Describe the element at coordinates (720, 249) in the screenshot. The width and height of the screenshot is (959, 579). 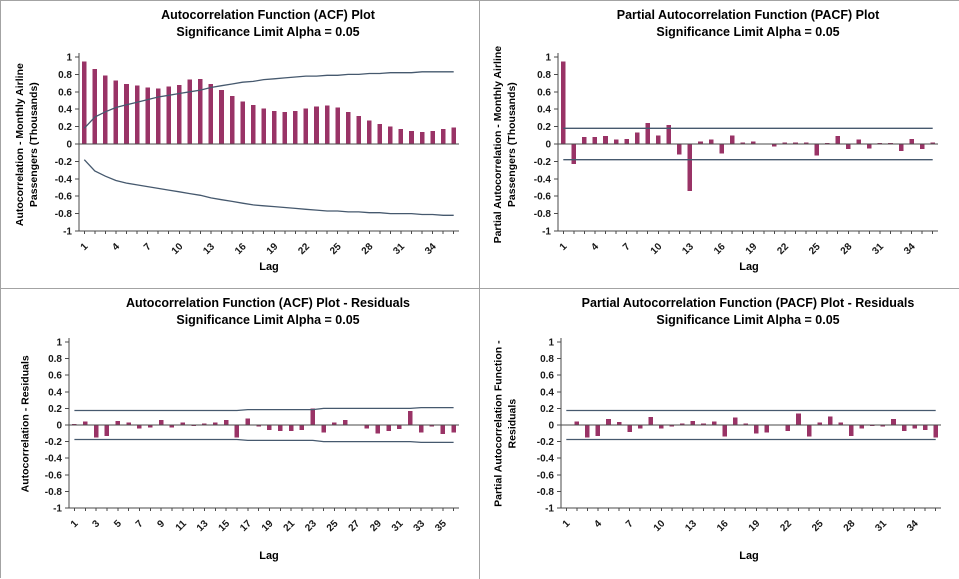
I see `svg-text: 16` at that location.